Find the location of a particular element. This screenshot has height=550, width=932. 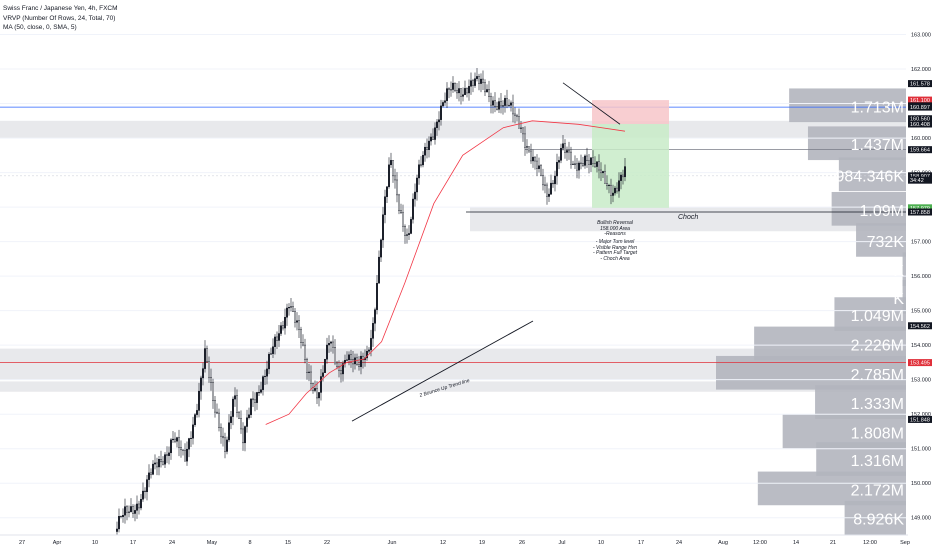

legend-ma: MA (50, close, 0, SMA, 5) is located at coordinates (40, 27).